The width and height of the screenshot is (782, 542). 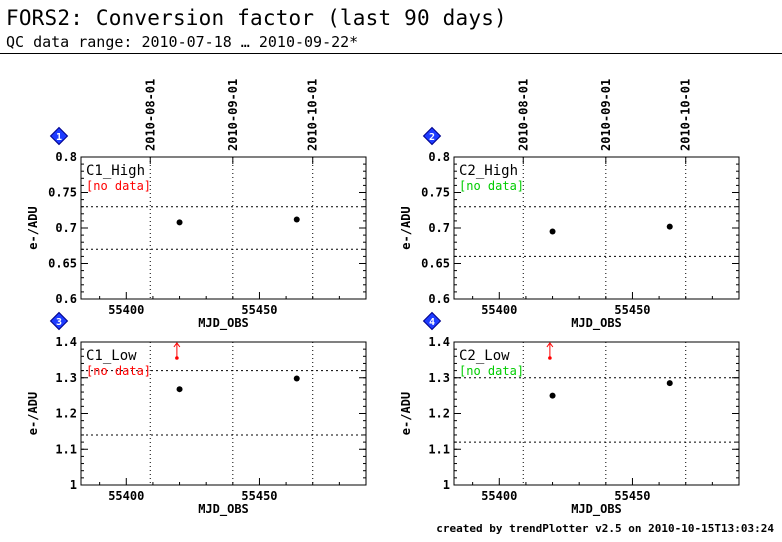 What do you see at coordinates (256, 18) in the screenshot?
I see `page-title: FORS2: Conversion factor (last 90 days)` at bounding box center [256, 18].